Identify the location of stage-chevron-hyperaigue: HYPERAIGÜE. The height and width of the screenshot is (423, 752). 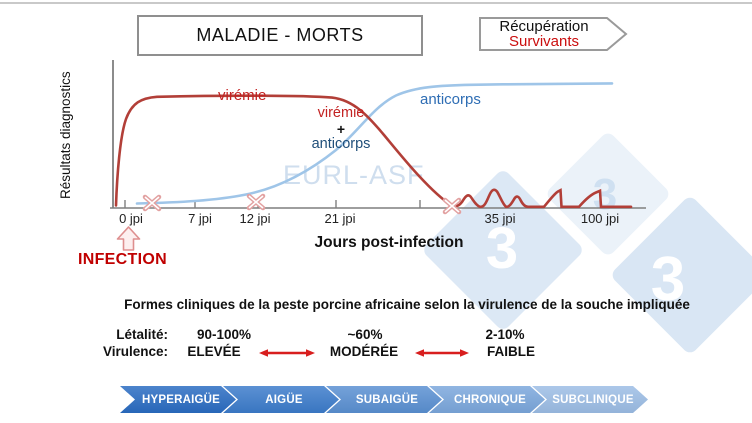
(178, 399).